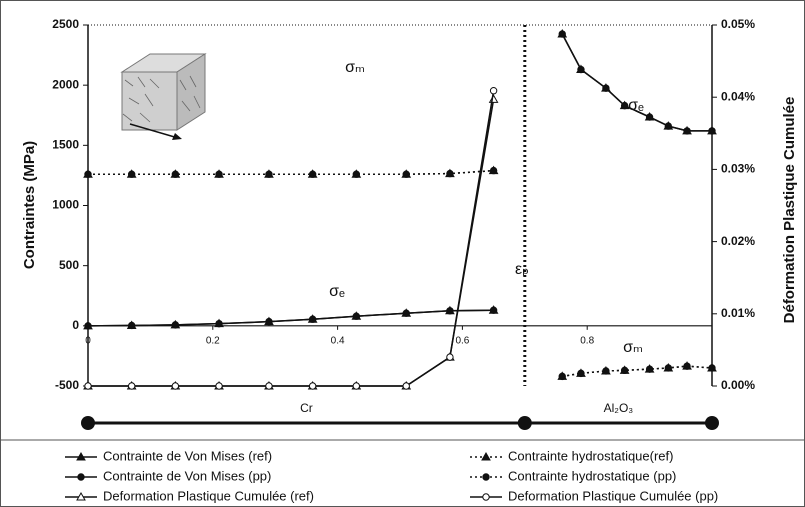 The height and width of the screenshot is (507, 805). What do you see at coordinates (738, 313) in the screenshot?
I see `y2-tick-label: 0.01%` at bounding box center [738, 313].